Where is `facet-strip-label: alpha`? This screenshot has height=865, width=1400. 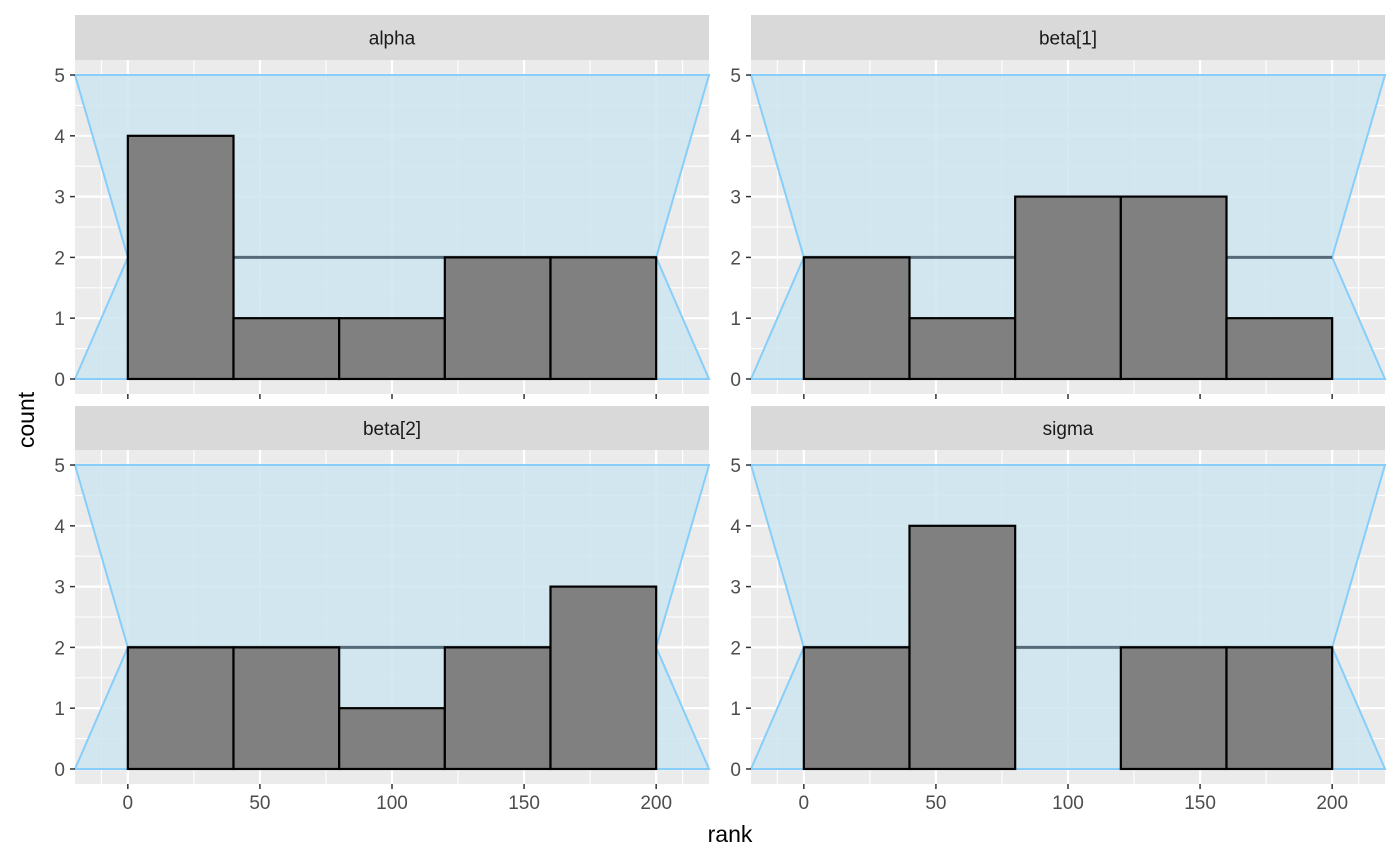 facet-strip-label: alpha is located at coordinates (392, 39).